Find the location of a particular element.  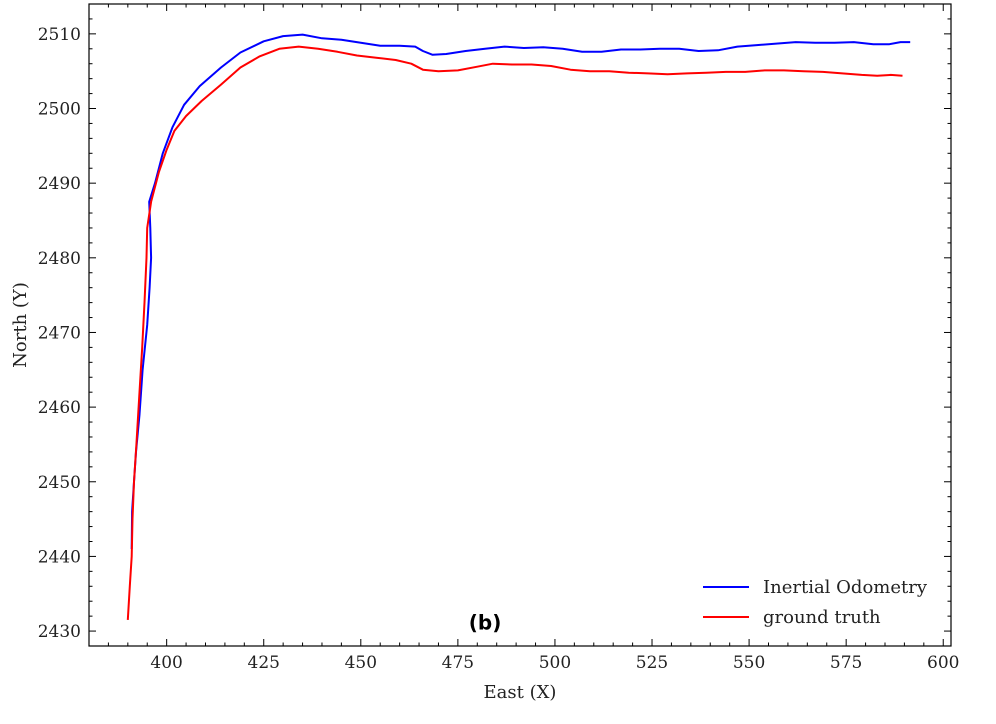

legend-label-ground-truth: ground truth is located at coordinates (822, 617).